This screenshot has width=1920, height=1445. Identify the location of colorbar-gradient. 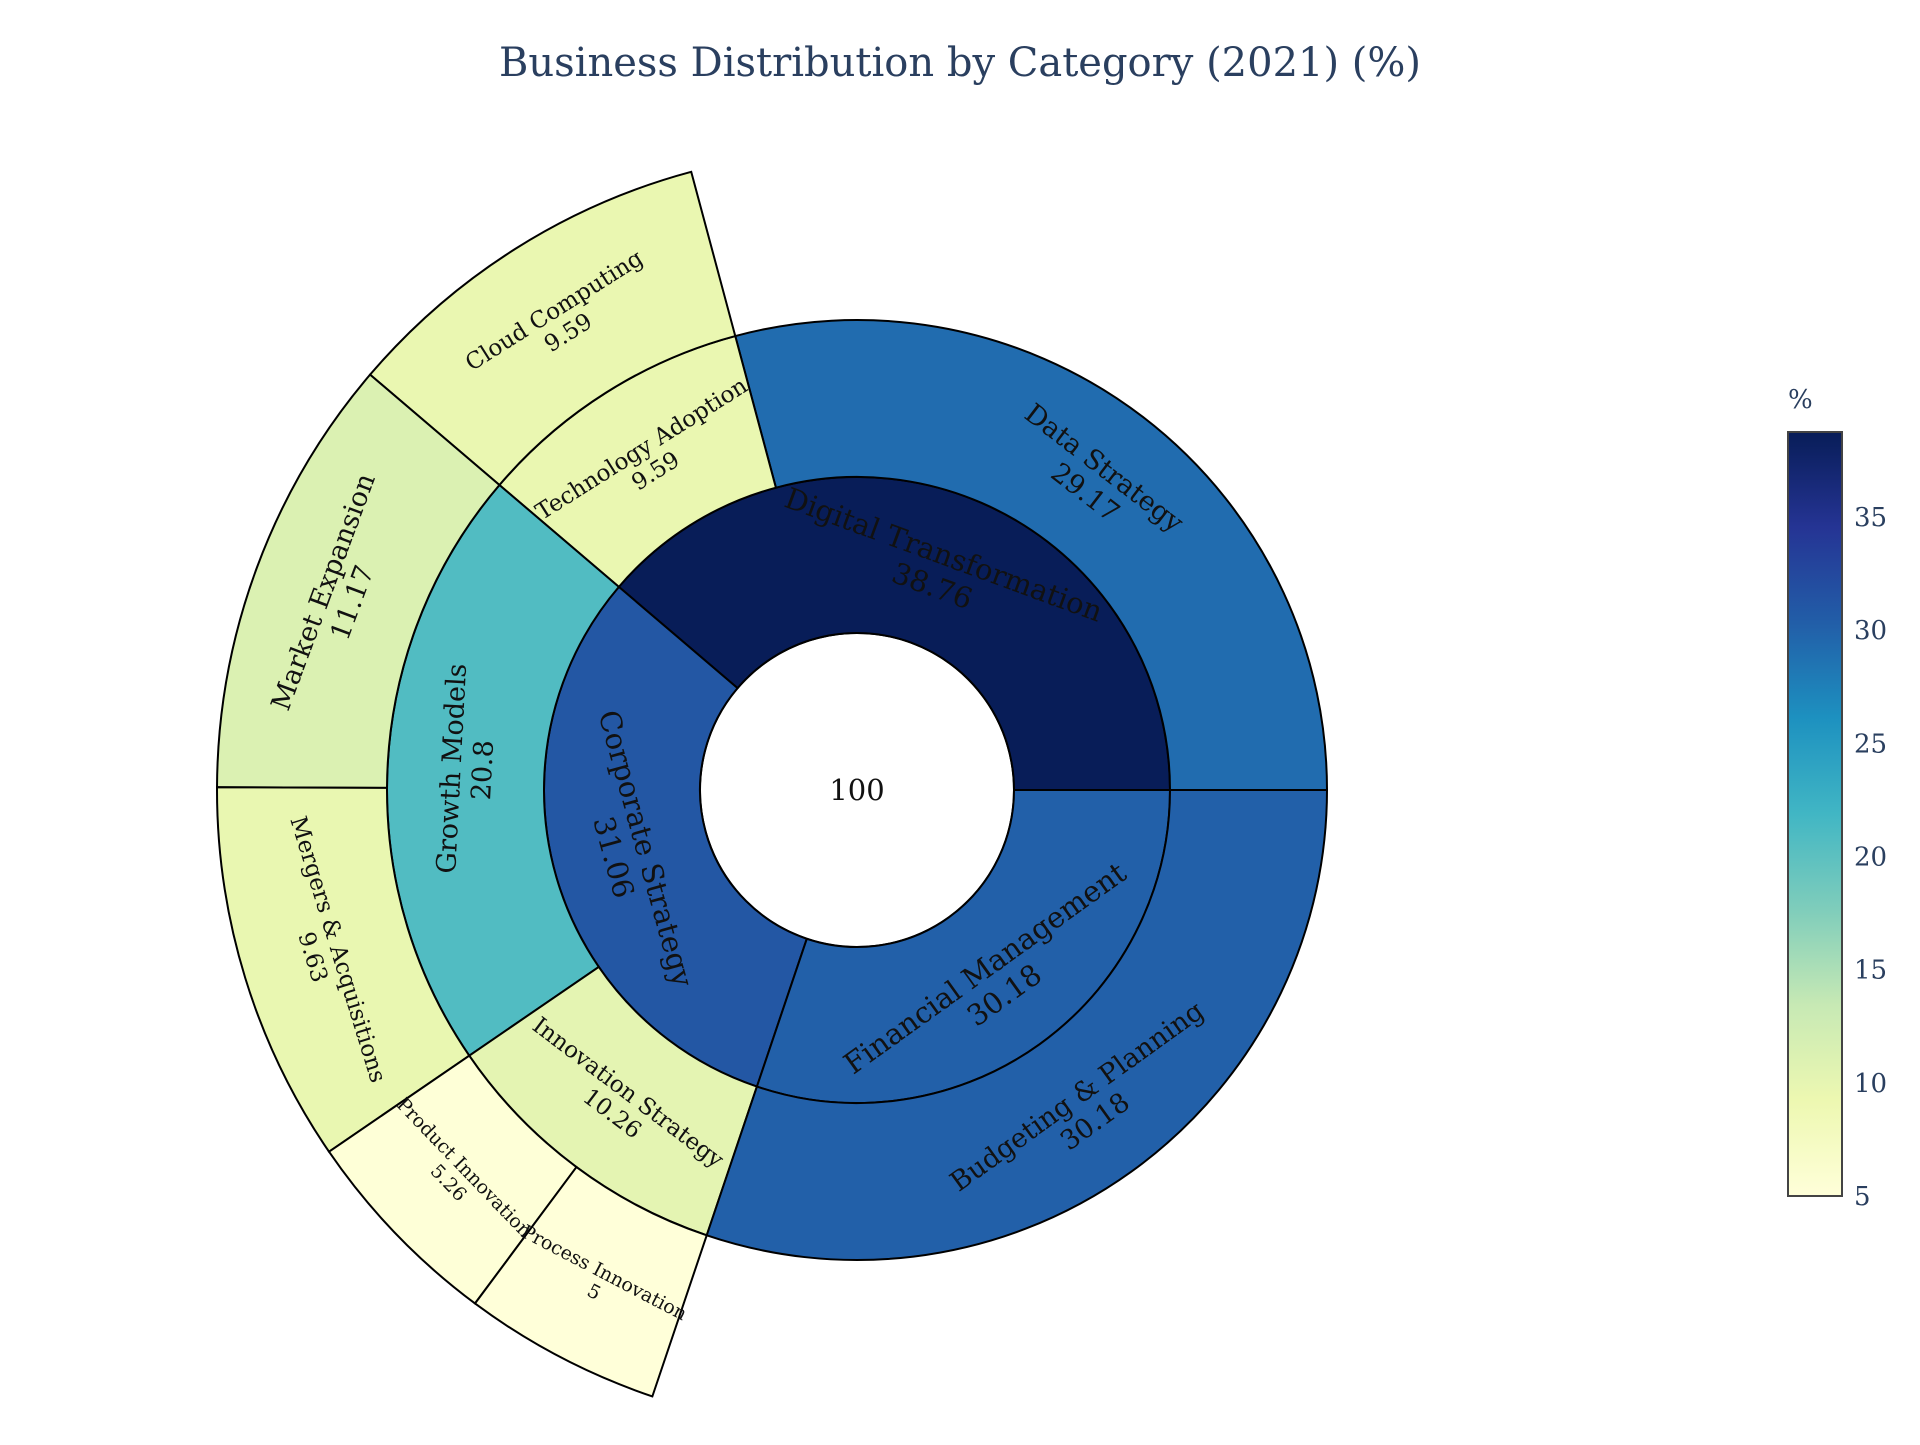
(1815, 814).